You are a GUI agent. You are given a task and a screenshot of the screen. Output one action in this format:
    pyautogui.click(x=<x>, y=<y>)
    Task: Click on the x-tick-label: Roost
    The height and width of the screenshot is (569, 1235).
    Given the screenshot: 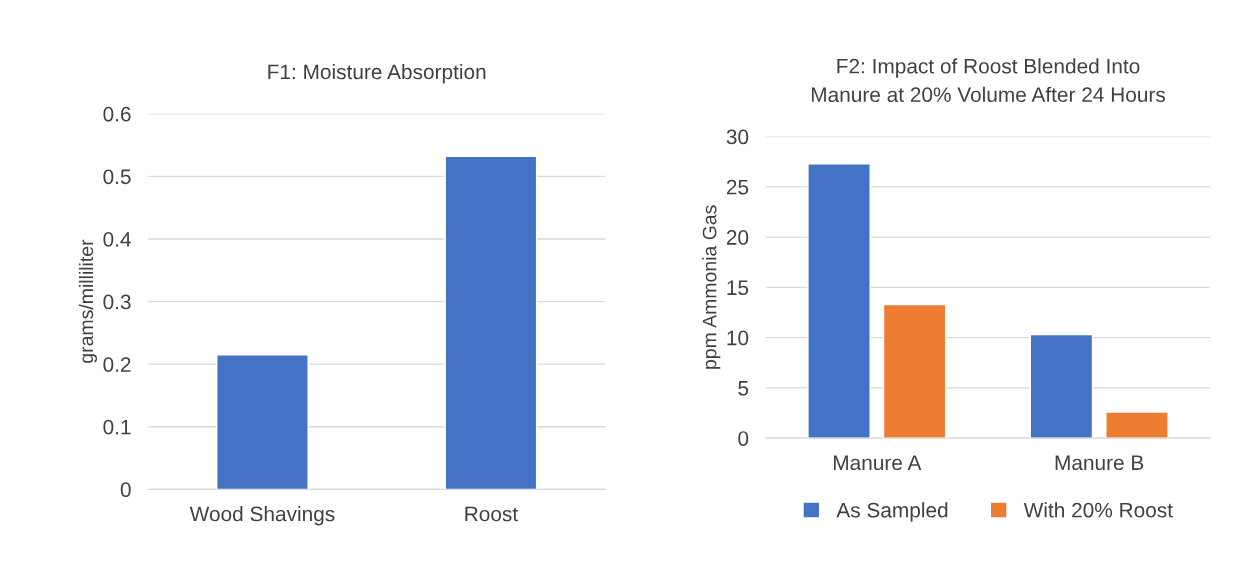 What is the action you would take?
    pyautogui.click(x=491, y=514)
    